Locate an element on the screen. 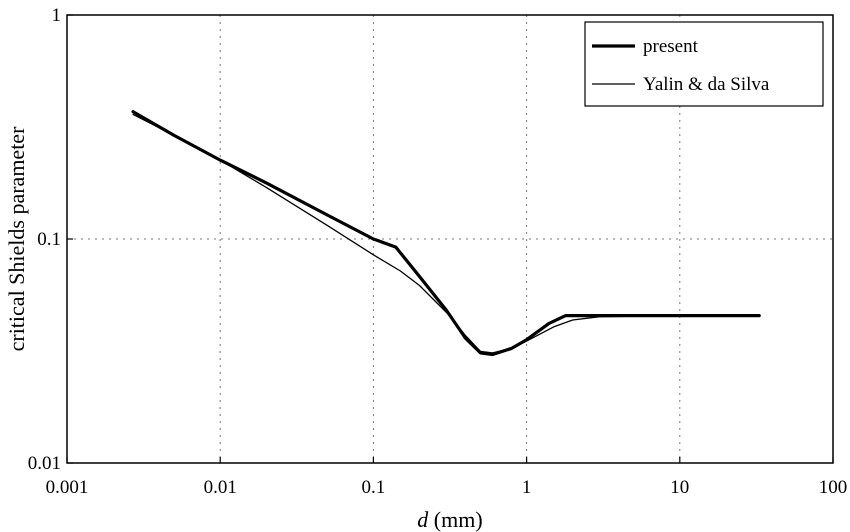  x-tick-label: 100 is located at coordinates (833, 487).